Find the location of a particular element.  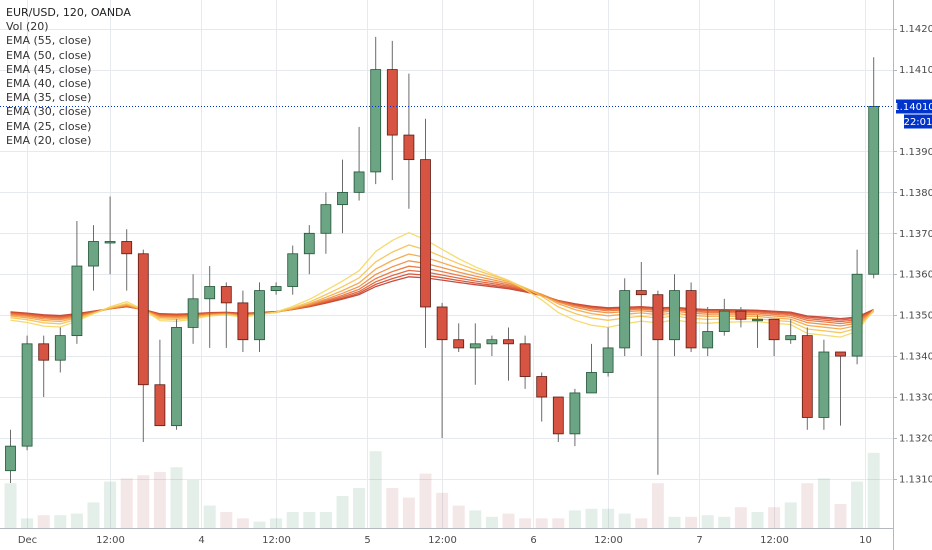

legend-indicator: EMA (35, close) is located at coordinates (49, 98).